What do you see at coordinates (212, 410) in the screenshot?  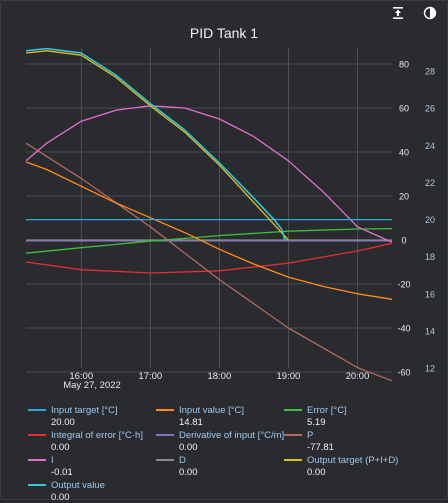 I see `legend-label: Input value [°C]` at bounding box center [212, 410].